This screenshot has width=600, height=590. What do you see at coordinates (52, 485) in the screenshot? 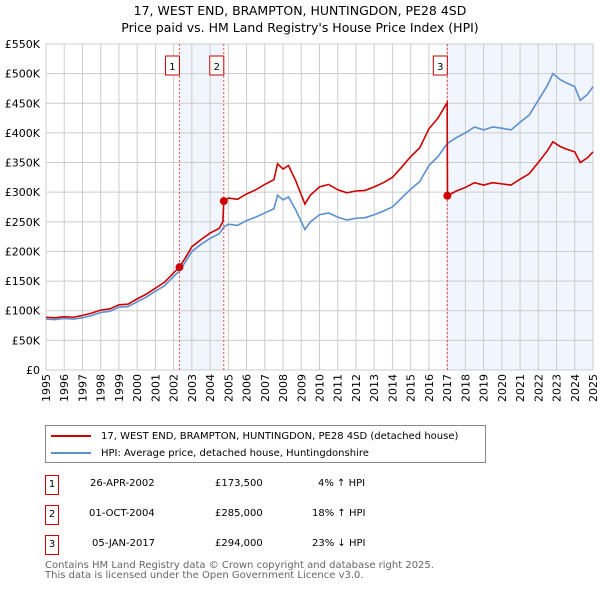
I see `sale-marker-label: 1` at bounding box center [52, 485].